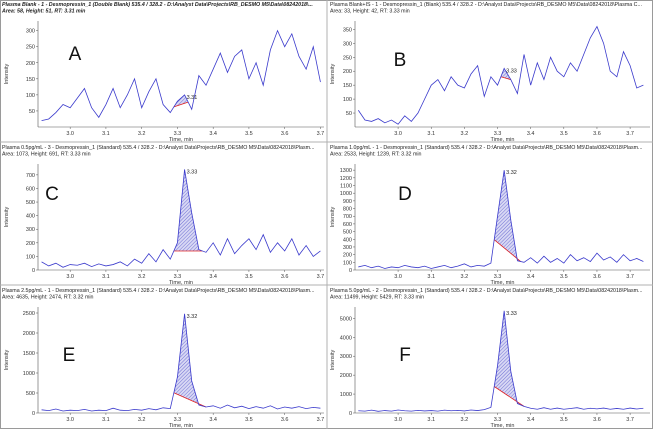  What do you see at coordinates (30, 32) in the screenshot?
I see `y-tick-label: 300` at bounding box center [30, 32].